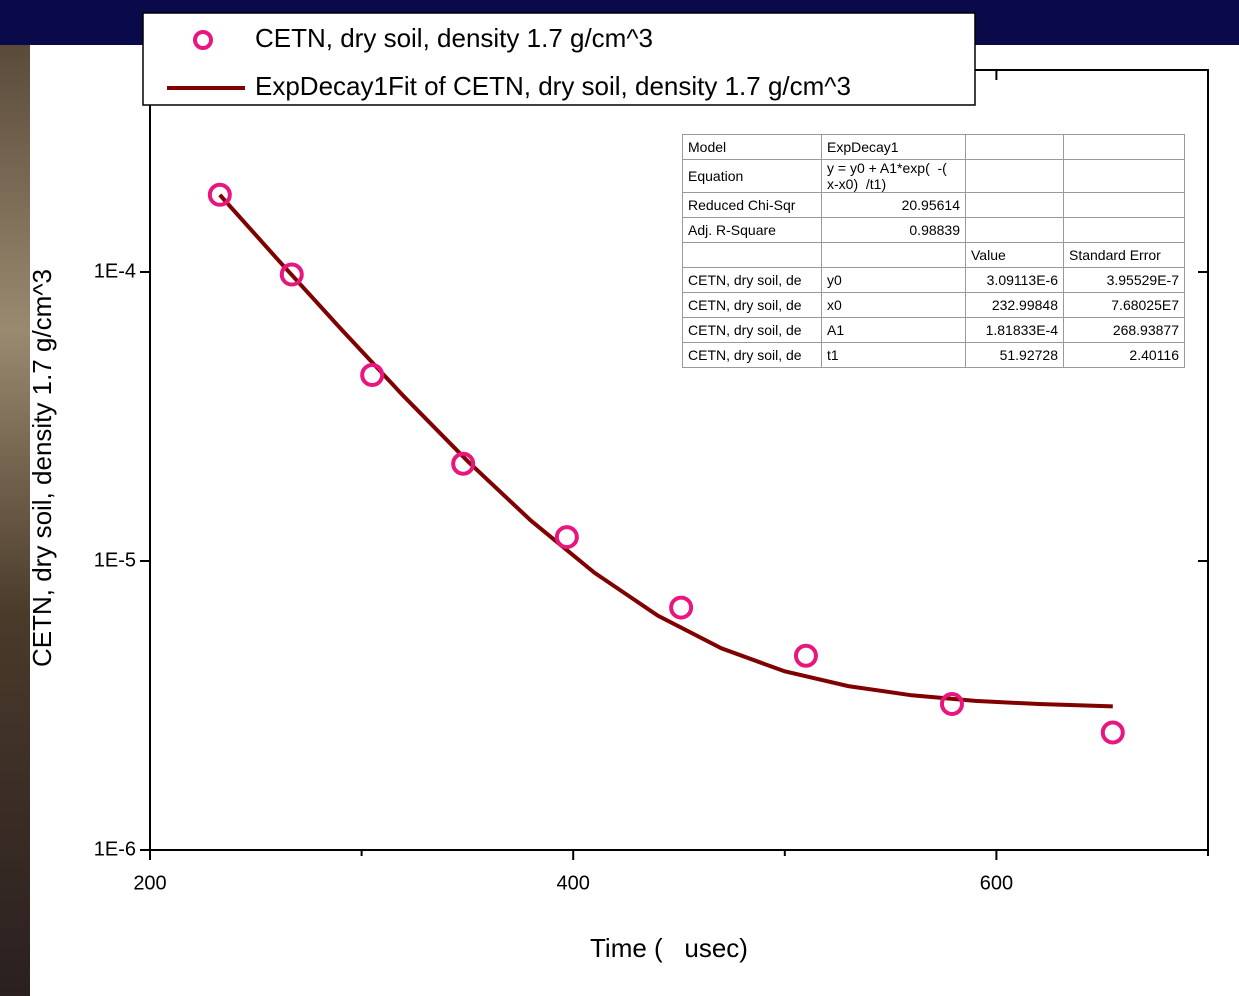  Describe the element at coordinates (1014, 355) in the screenshot. I see `table-cell: 51.92728` at that location.